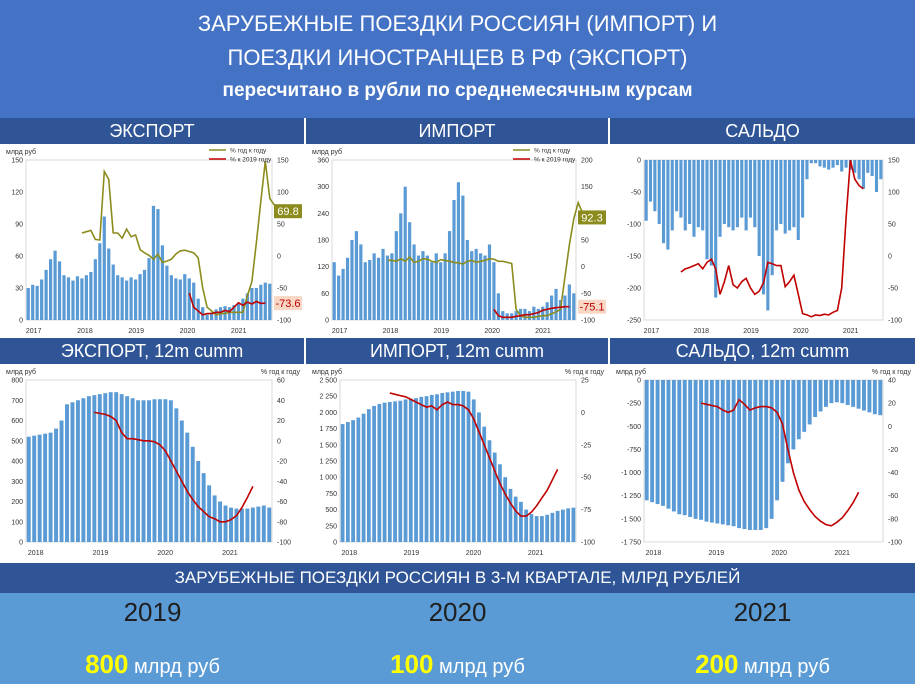 This screenshot has height=684, width=915. What do you see at coordinates (591, 218) in the screenshot?
I see `data-label: 92.3` at bounding box center [591, 218].